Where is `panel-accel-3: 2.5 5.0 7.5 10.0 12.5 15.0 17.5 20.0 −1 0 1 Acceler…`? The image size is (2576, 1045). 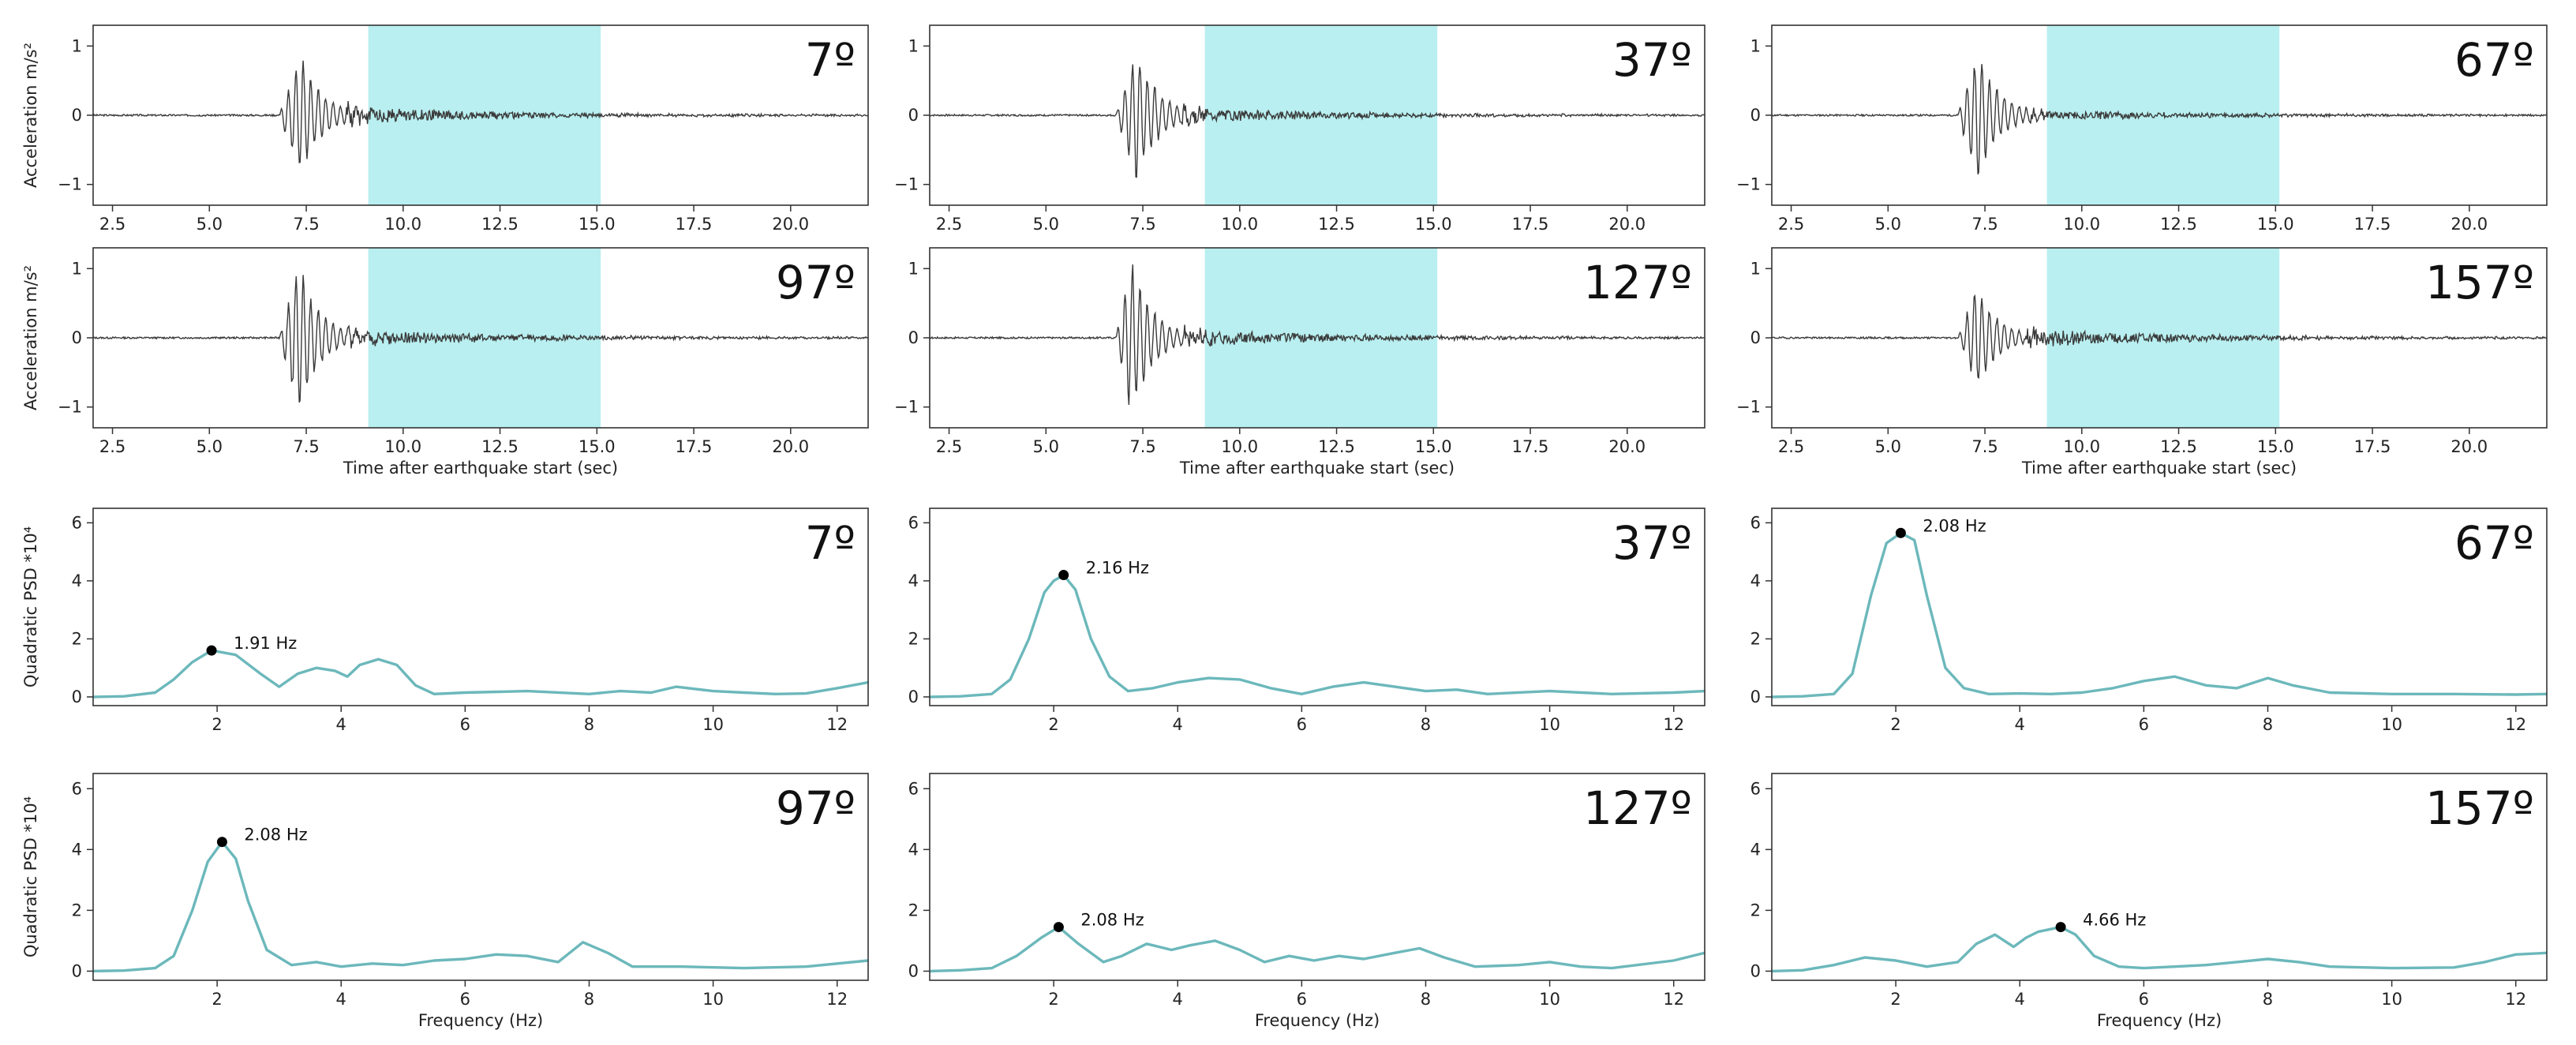 panel-accel-3: 2.5 5.0 7.5 10.0 12.5 15.0 17.5 20.0 −1 0 1 Acceler… is located at coordinates (445, 363).